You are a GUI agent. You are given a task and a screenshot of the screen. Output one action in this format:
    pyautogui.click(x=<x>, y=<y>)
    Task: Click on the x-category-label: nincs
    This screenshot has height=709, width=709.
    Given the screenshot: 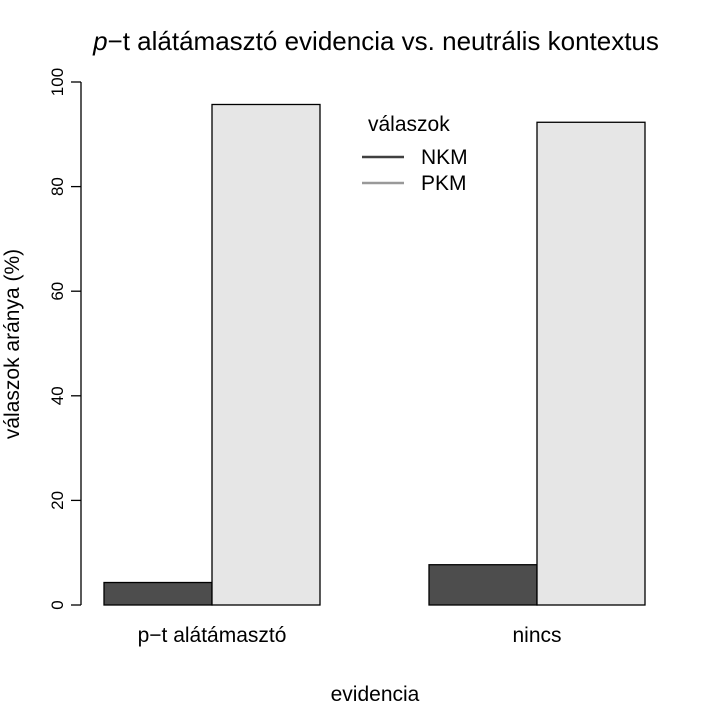 What is the action you would take?
    pyautogui.click(x=536, y=635)
    